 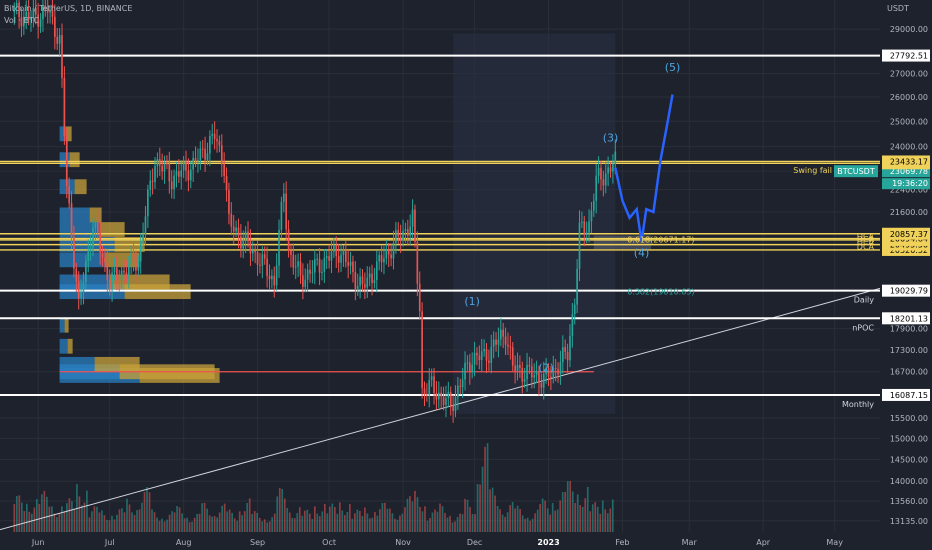 What do you see at coordinates (909, 189) in the screenshot?
I see `price-axis-tick: 22400.00` at bounding box center [909, 189].